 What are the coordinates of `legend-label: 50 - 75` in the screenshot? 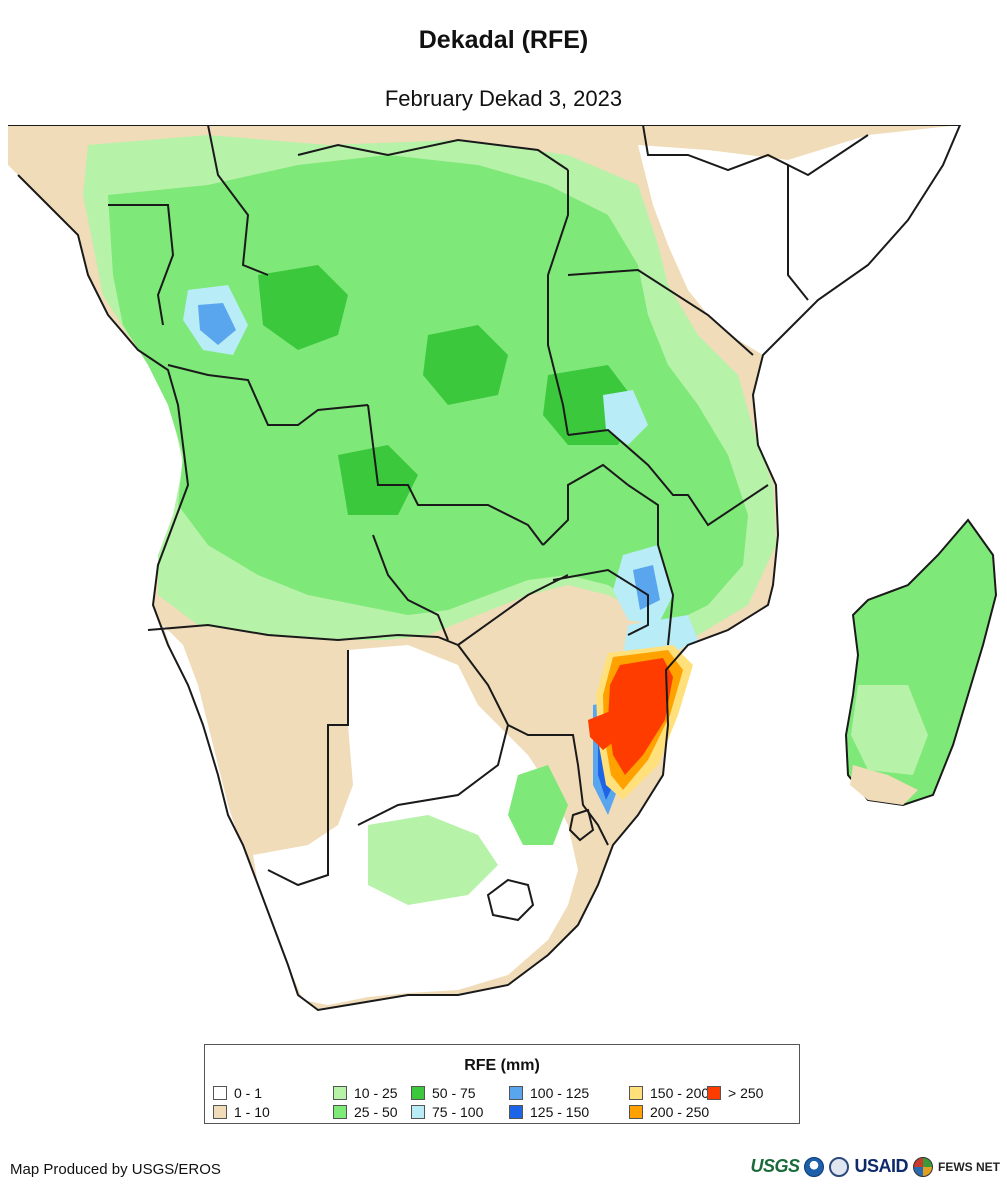 It's located at (454, 1093).